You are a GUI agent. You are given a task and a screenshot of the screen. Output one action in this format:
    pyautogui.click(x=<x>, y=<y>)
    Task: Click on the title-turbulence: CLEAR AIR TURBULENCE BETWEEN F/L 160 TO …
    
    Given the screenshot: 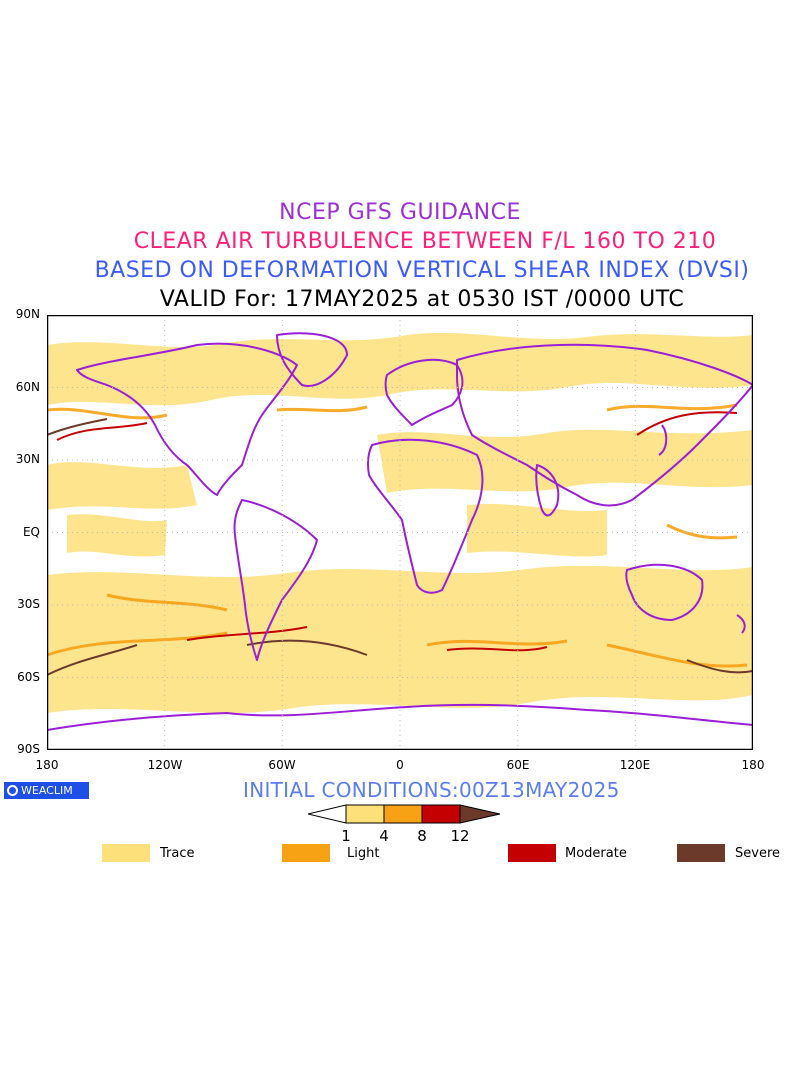 What is the action you would take?
    pyautogui.click(x=425, y=241)
    